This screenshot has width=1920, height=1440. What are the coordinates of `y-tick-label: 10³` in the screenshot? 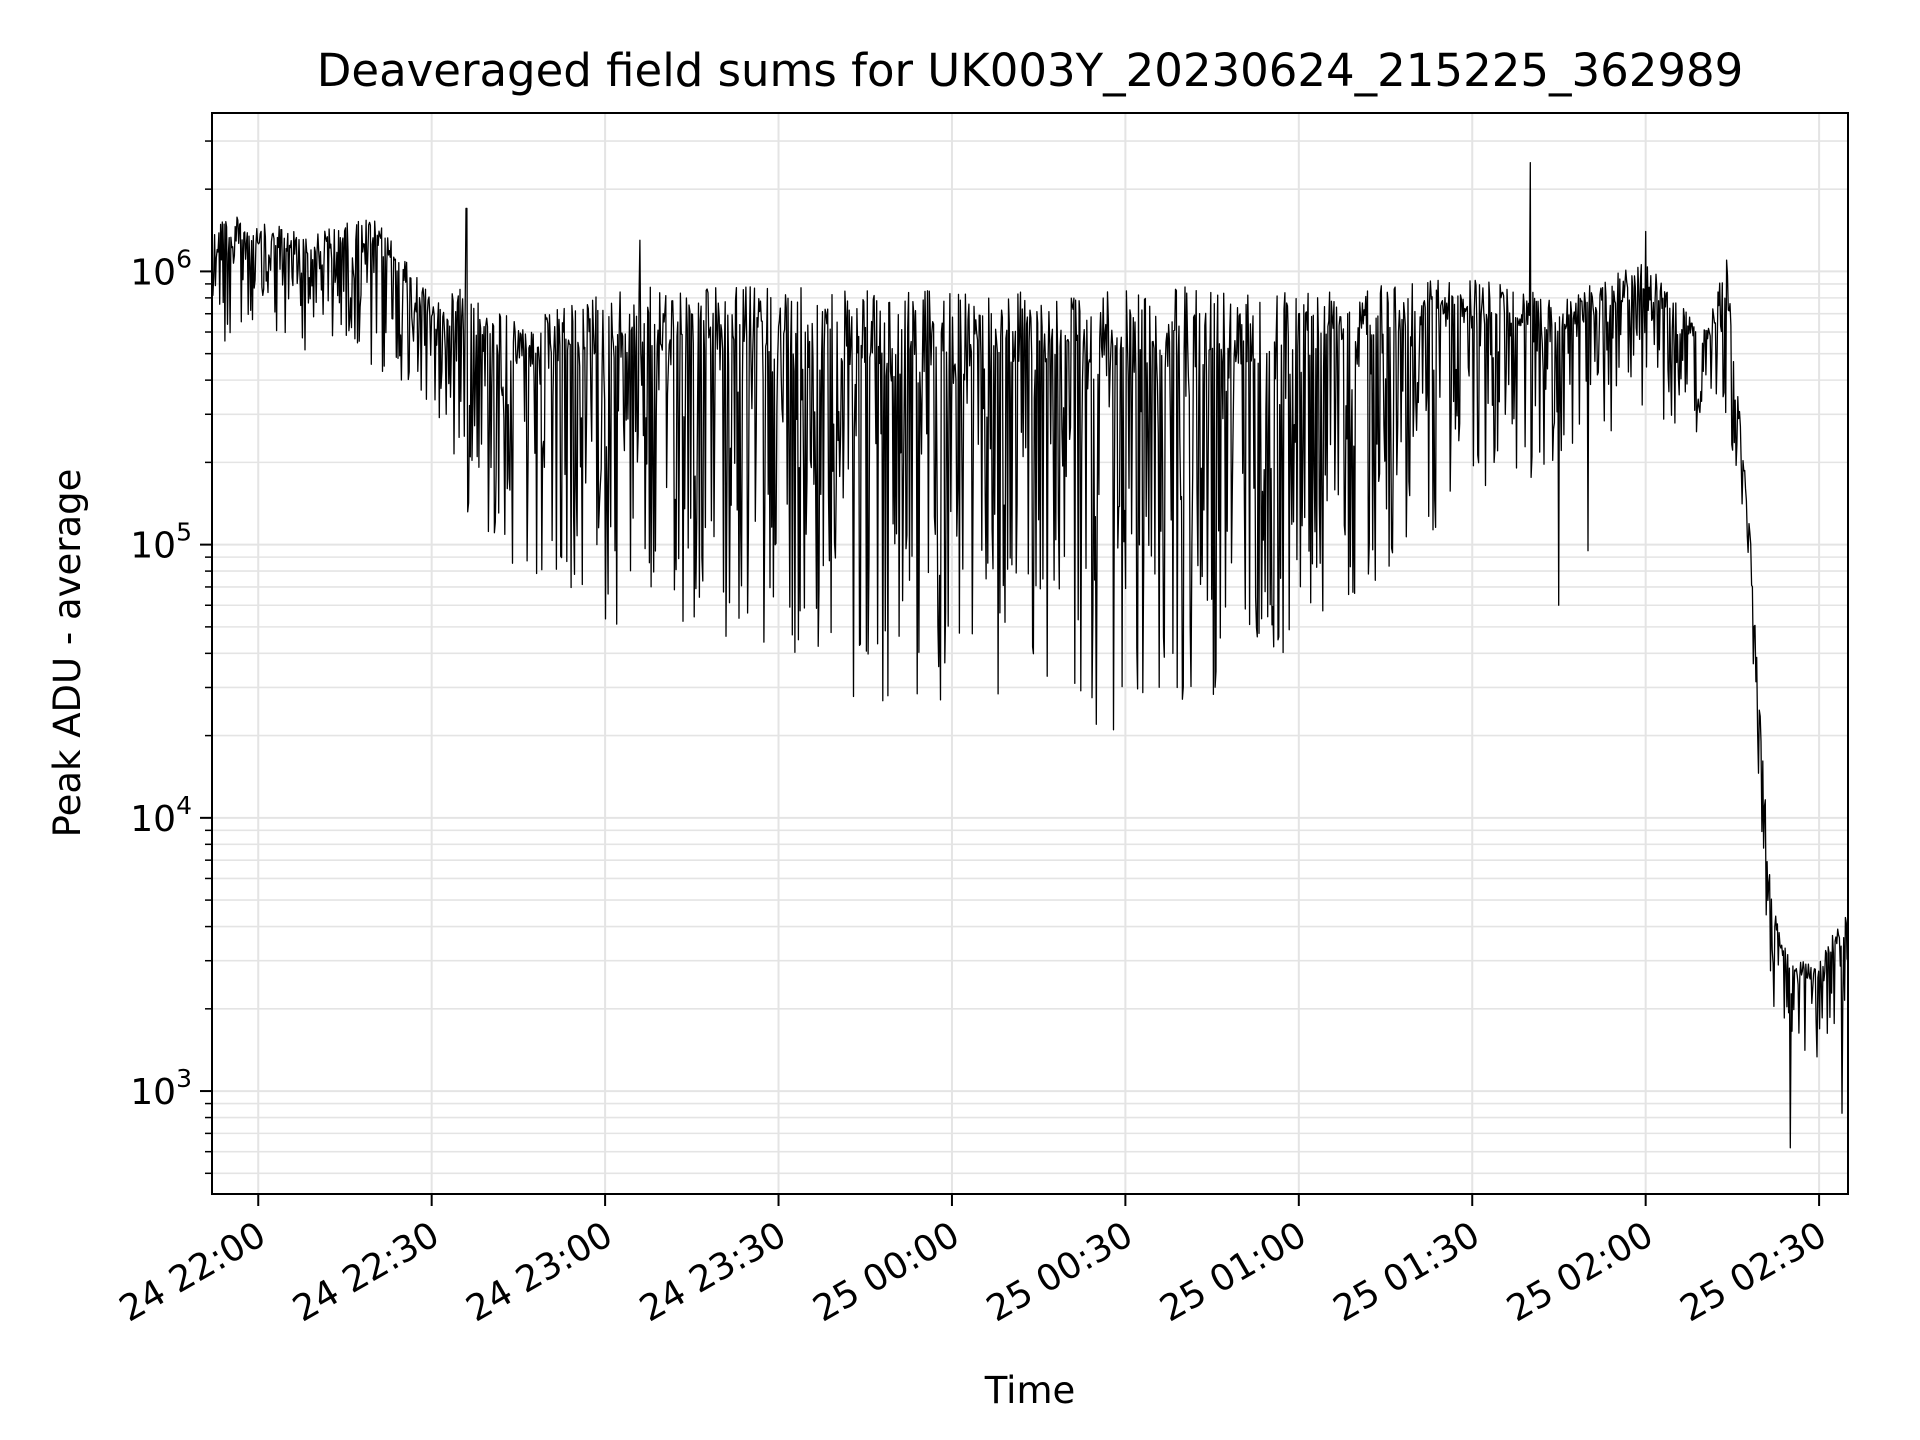 It's located at (161, 1088).